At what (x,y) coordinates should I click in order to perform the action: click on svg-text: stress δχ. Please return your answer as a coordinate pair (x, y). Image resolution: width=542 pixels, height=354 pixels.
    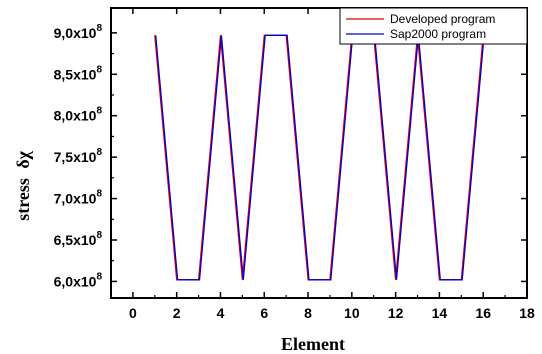
    Looking at the image, I should click on (23, 186).